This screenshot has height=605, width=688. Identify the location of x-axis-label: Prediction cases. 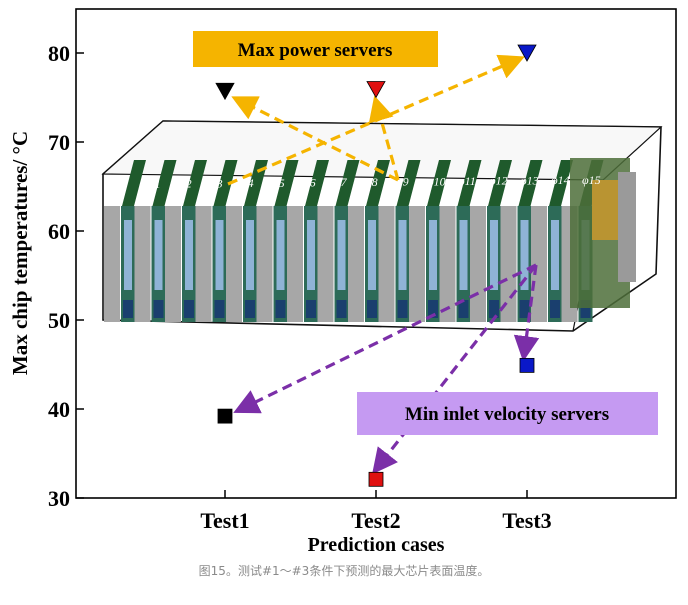
(376, 545).